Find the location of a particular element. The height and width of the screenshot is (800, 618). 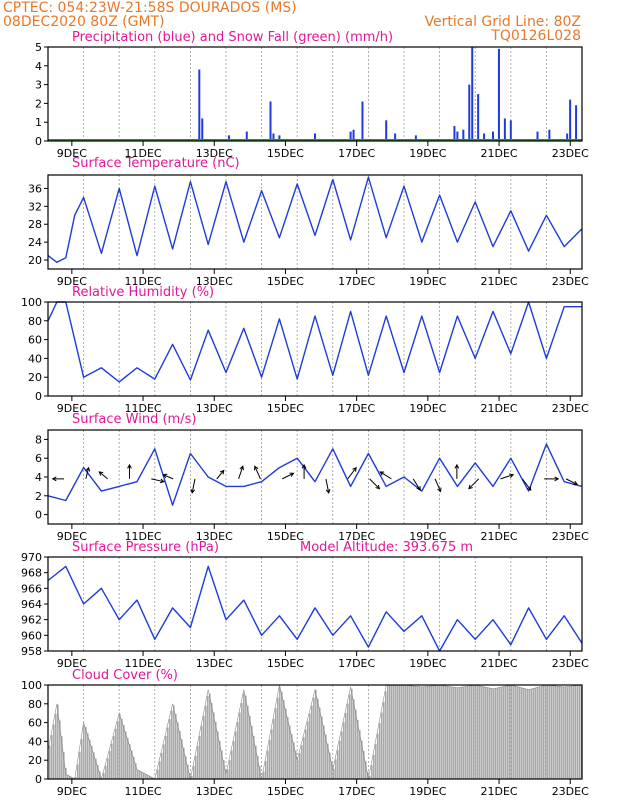

humidity-ytick-label: 80 is located at coordinates (35, 321).